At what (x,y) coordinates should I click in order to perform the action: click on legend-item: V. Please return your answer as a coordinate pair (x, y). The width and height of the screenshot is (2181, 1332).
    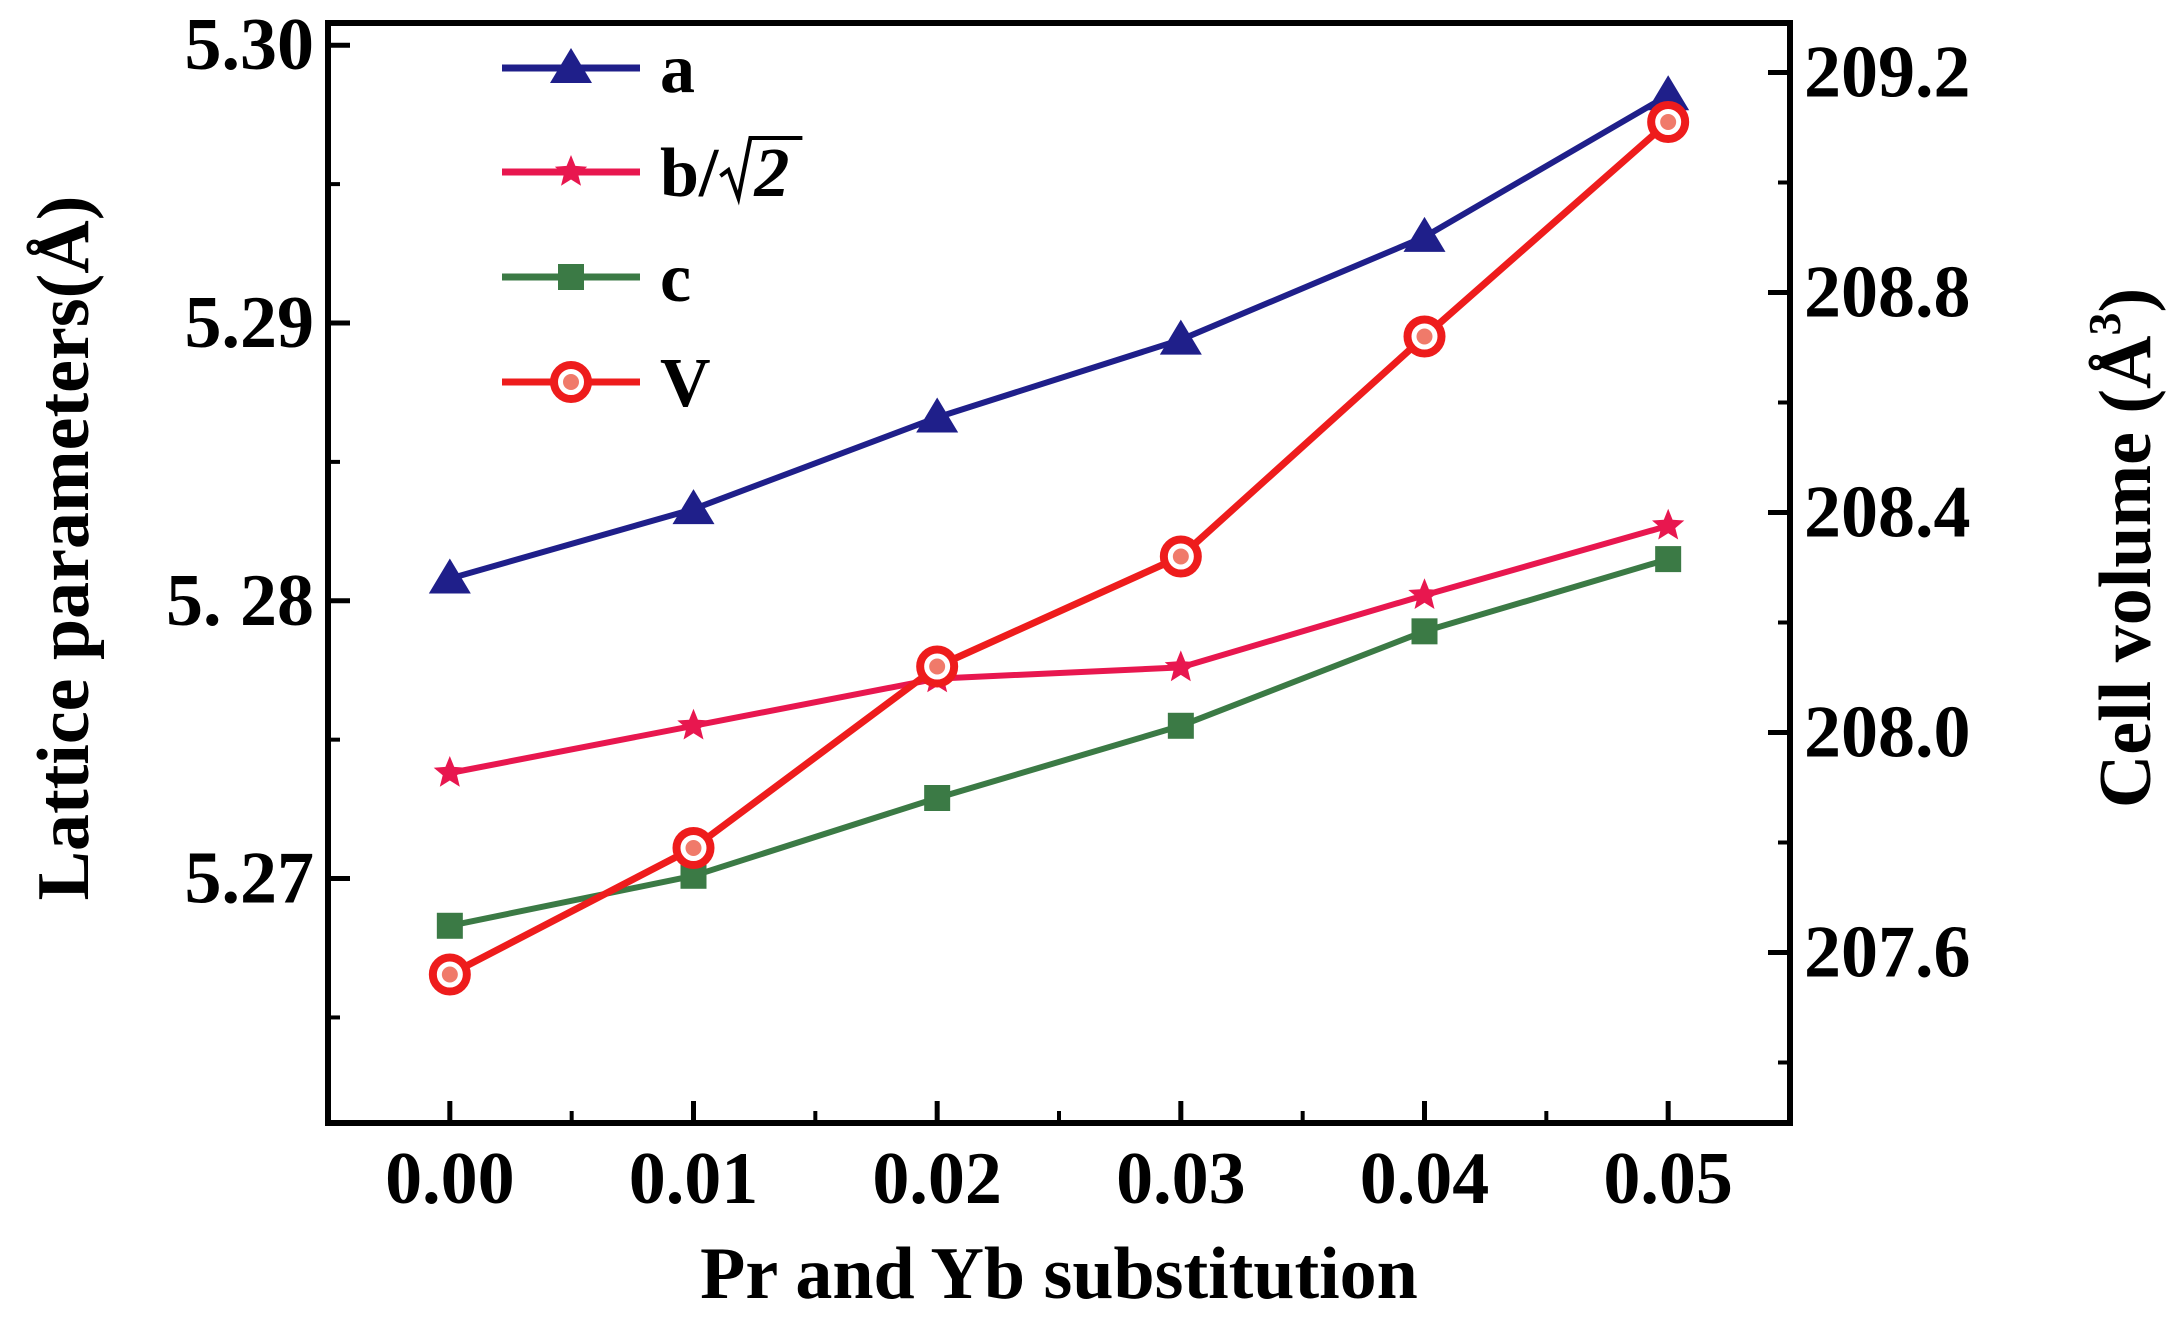
    Looking at the image, I should click on (606, 383).